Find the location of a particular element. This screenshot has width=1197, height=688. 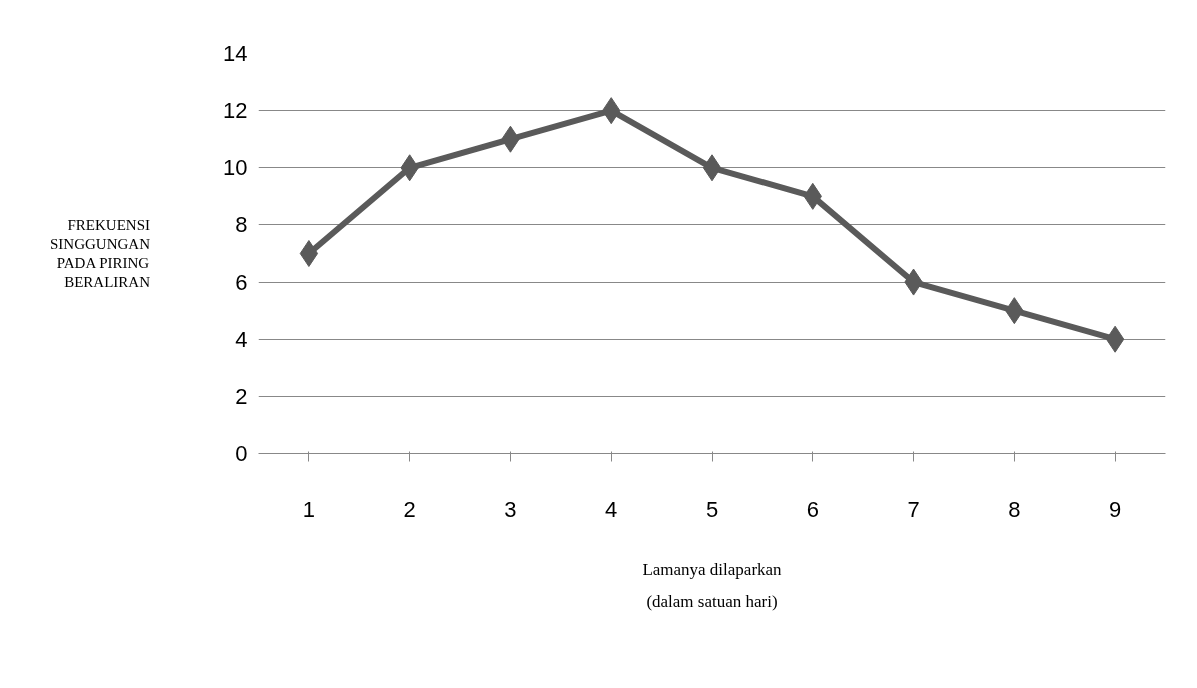

x-tick-label: 8 is located at coordinates (1014, 509).